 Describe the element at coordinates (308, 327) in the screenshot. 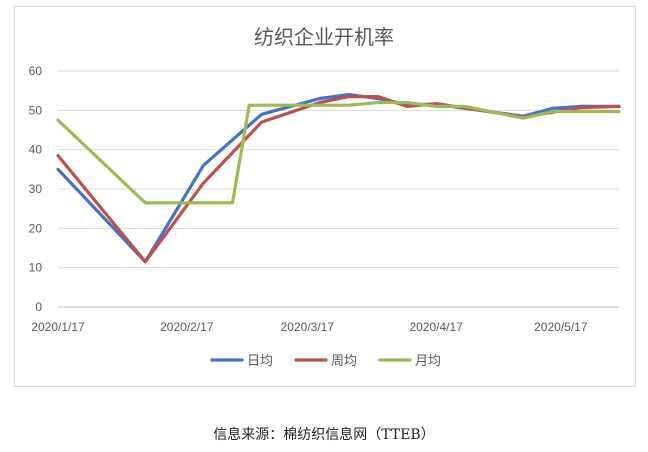

I see `x-tick-label: 2020/3/17` at that location.